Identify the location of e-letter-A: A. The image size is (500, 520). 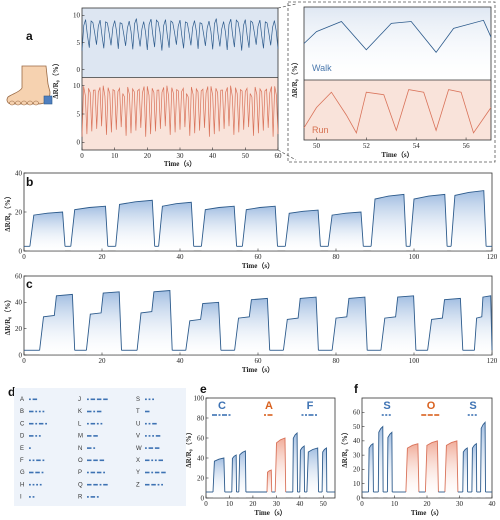
(269, 406).